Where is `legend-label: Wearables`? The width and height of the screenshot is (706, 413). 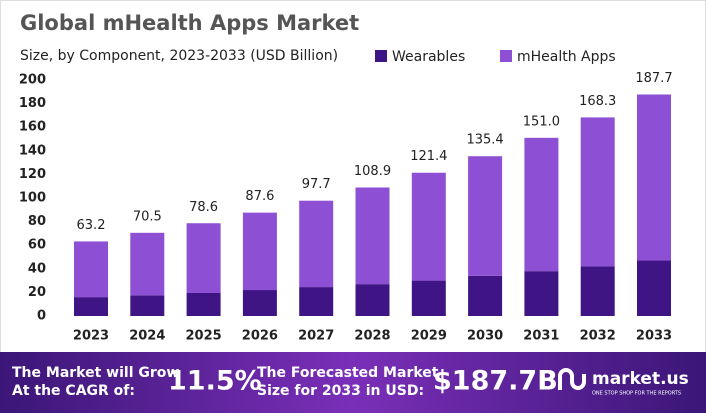
legend-label: Wearables is located at coordinates (428, 57).